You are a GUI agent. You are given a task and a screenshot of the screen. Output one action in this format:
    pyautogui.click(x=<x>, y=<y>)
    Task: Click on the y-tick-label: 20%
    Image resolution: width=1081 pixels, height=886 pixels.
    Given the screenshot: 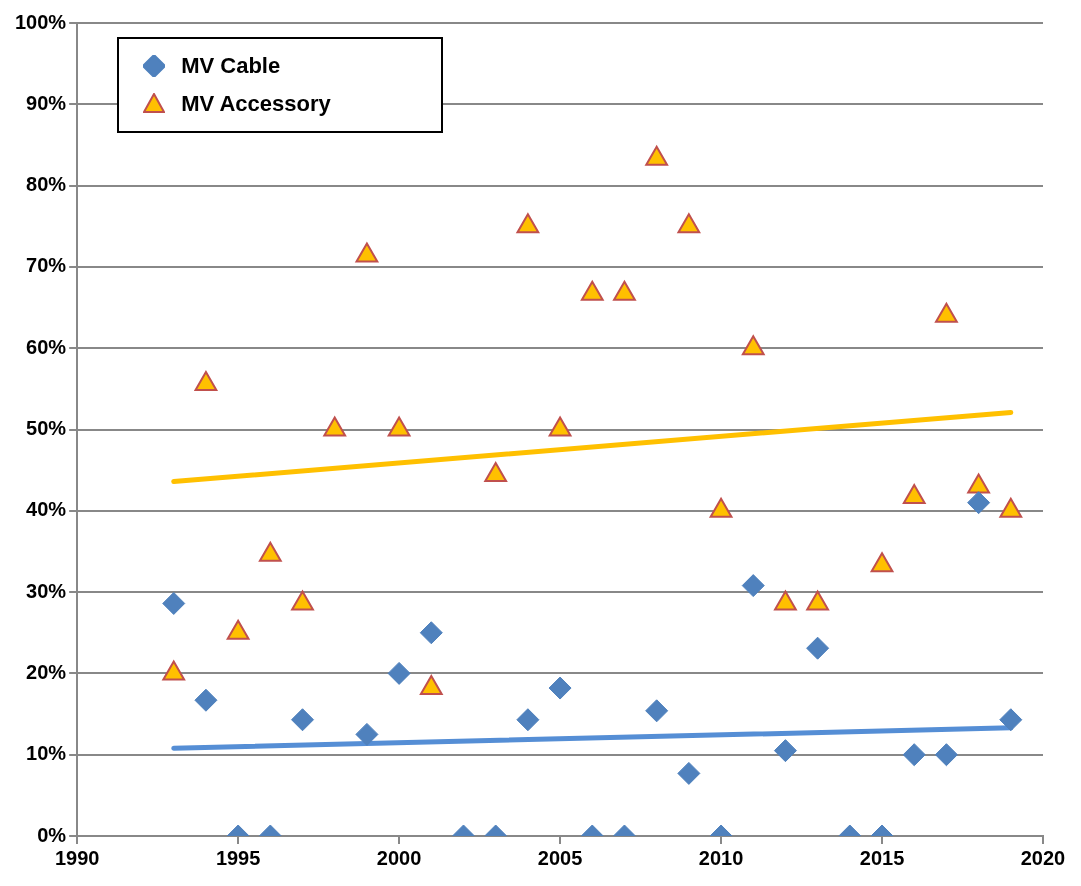 What is the action you would take?
    pyautogui.click(x=46, y=671)
    